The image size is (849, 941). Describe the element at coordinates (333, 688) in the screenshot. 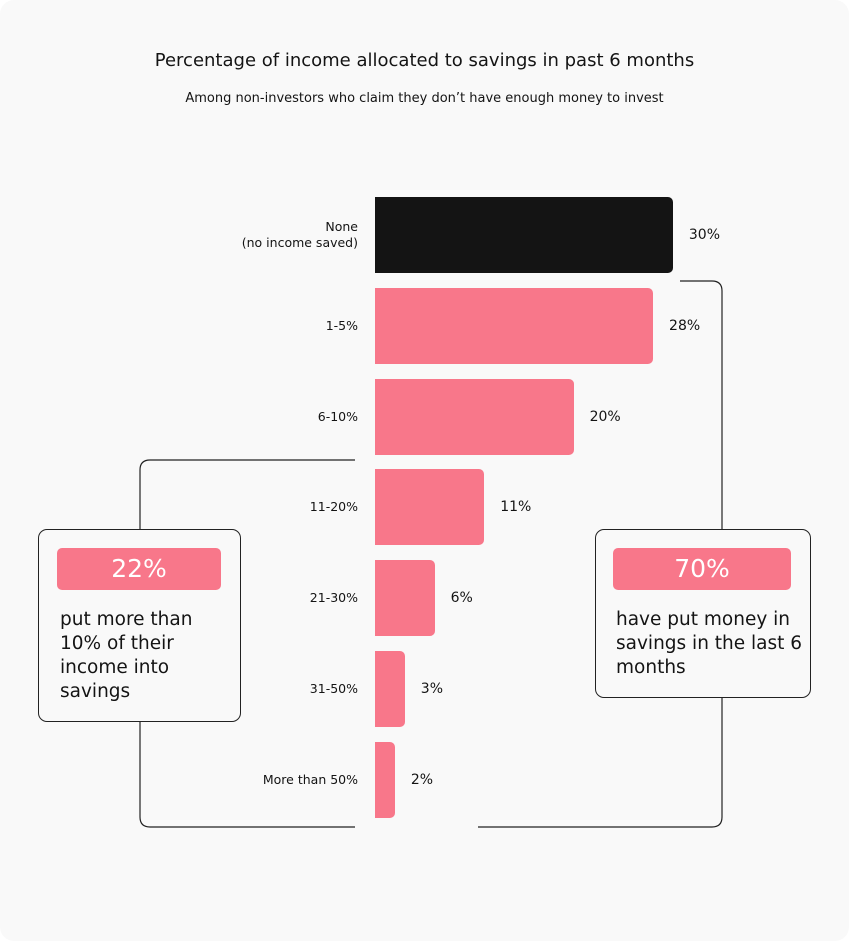

I see `category-label: 31-50%` at that location.